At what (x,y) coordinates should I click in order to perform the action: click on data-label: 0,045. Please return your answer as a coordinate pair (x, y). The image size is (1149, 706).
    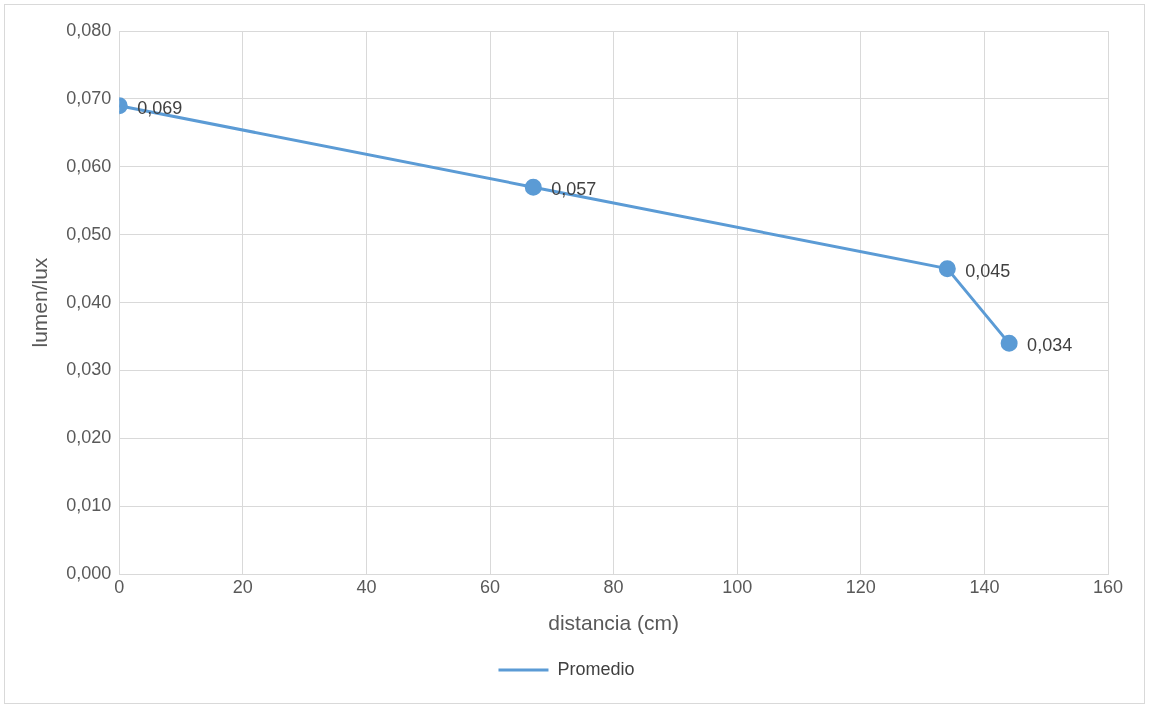
    Looking at the image, I should click on (988, 270).